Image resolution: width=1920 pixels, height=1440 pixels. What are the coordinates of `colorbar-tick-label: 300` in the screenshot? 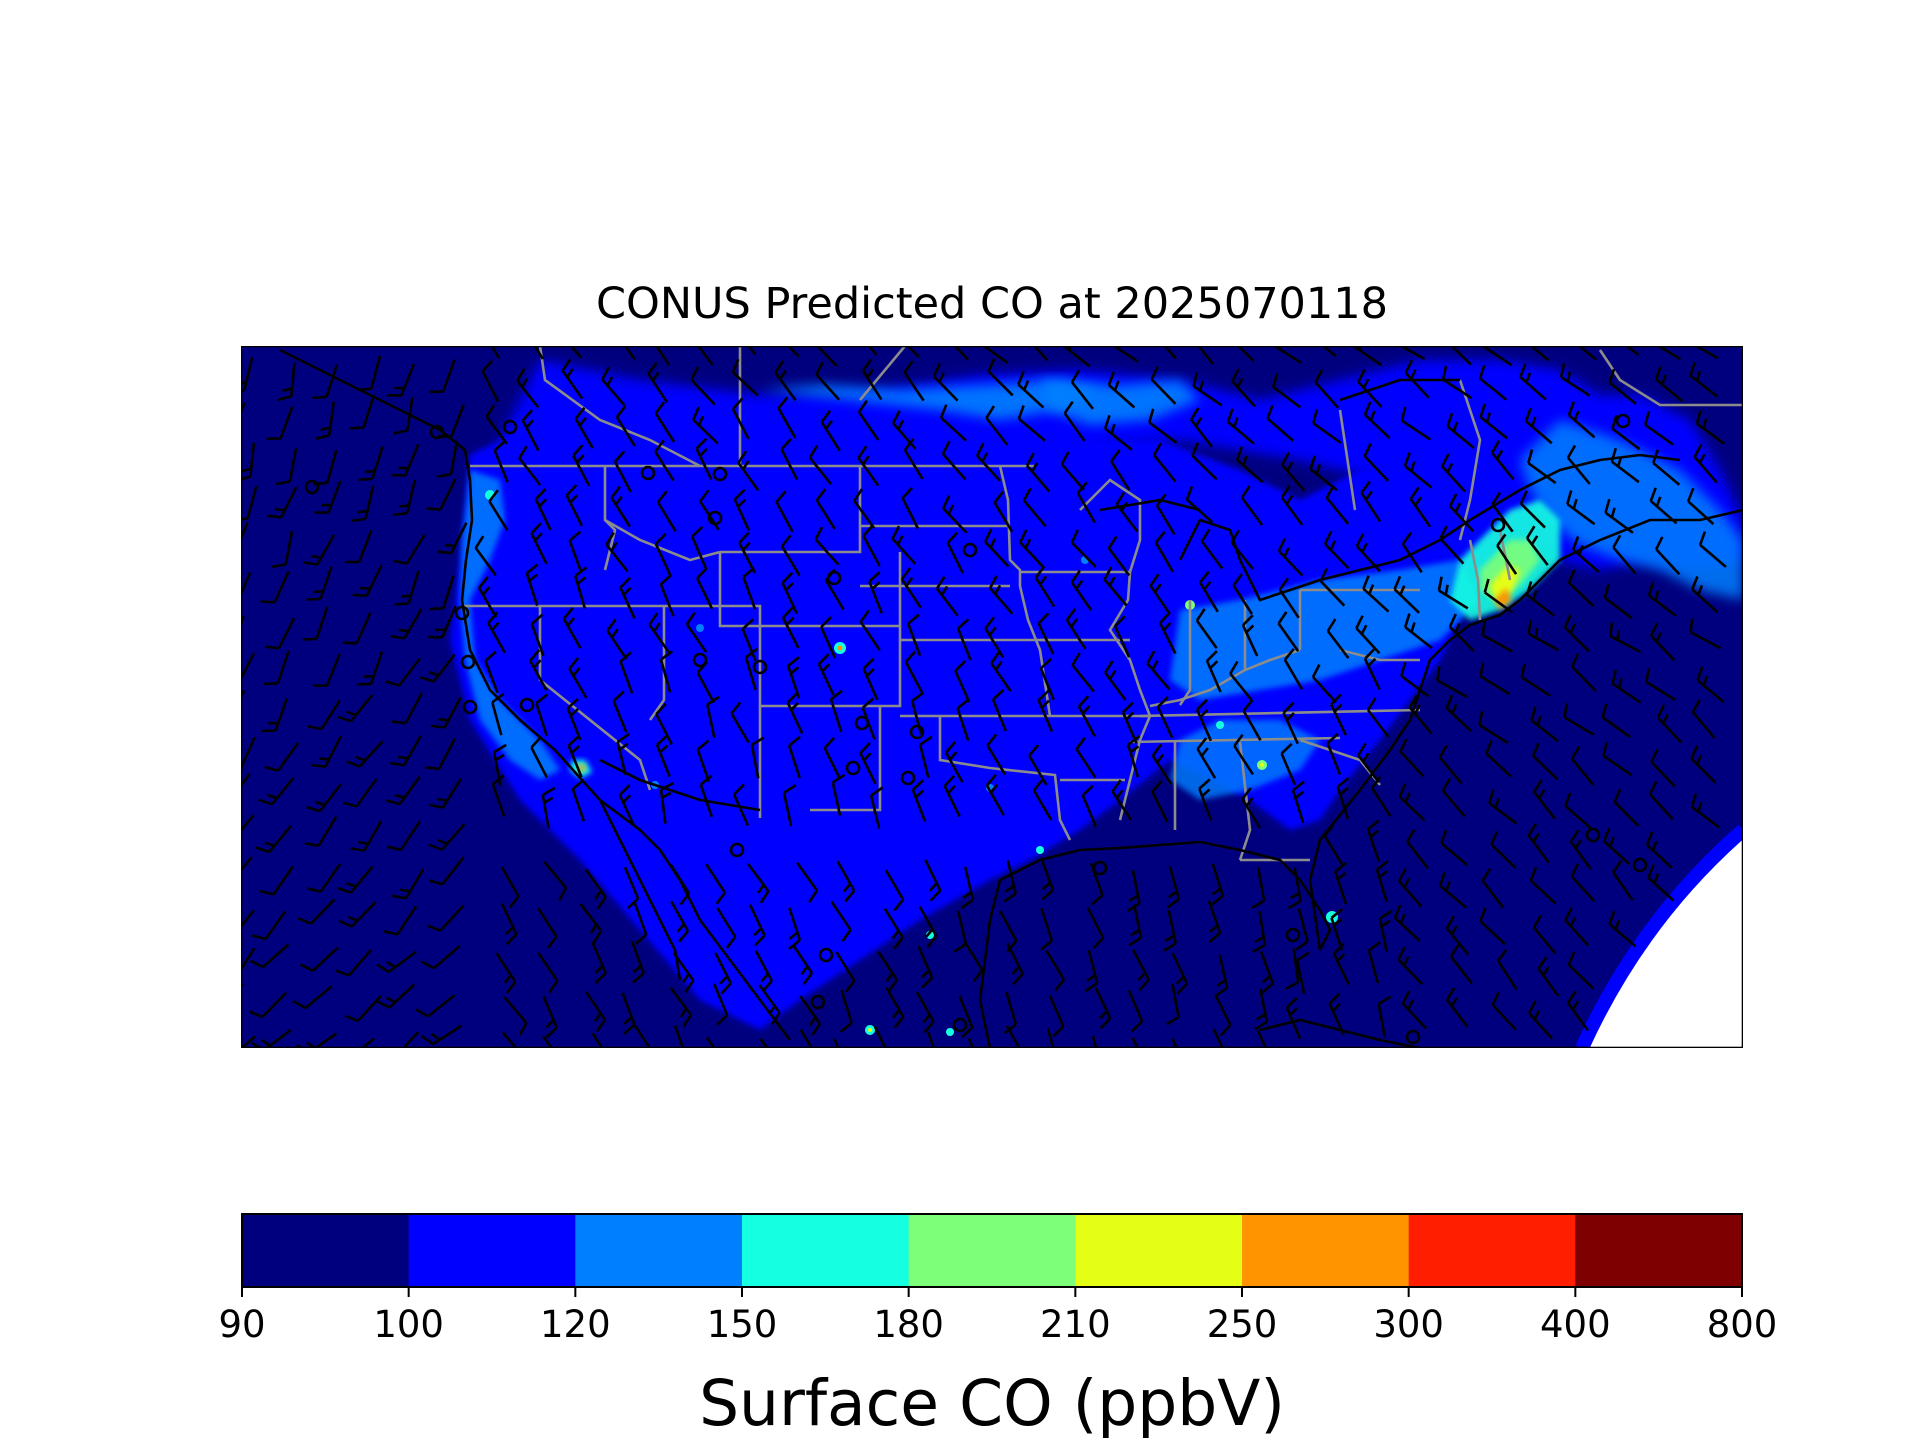 It's located at (1408, 1324).